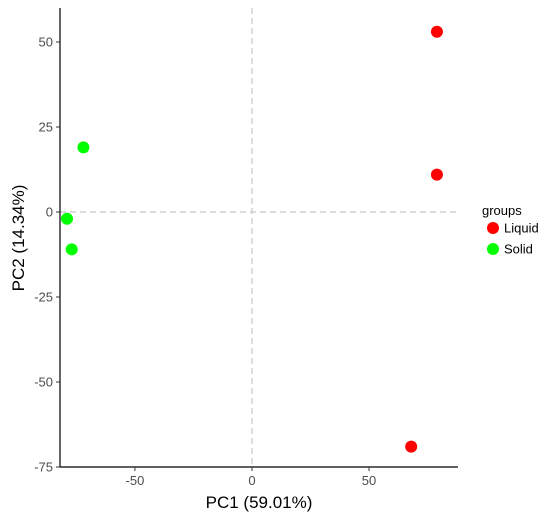 The height and width of the screenshot is (517, 550). Describe the element at coordinates (251, 480) in the screenshot. I see `x-tick-label: 0` at that location.